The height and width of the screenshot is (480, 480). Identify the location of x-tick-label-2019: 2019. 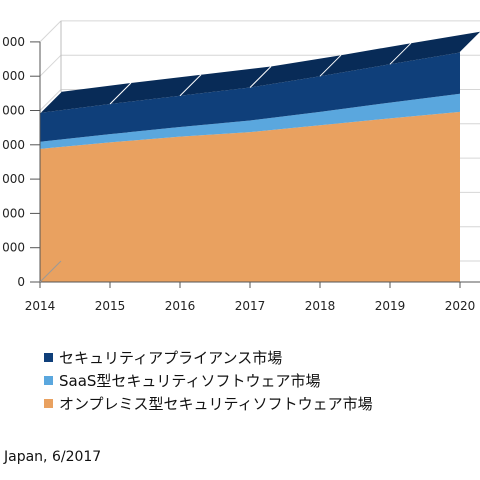
(390, 306).